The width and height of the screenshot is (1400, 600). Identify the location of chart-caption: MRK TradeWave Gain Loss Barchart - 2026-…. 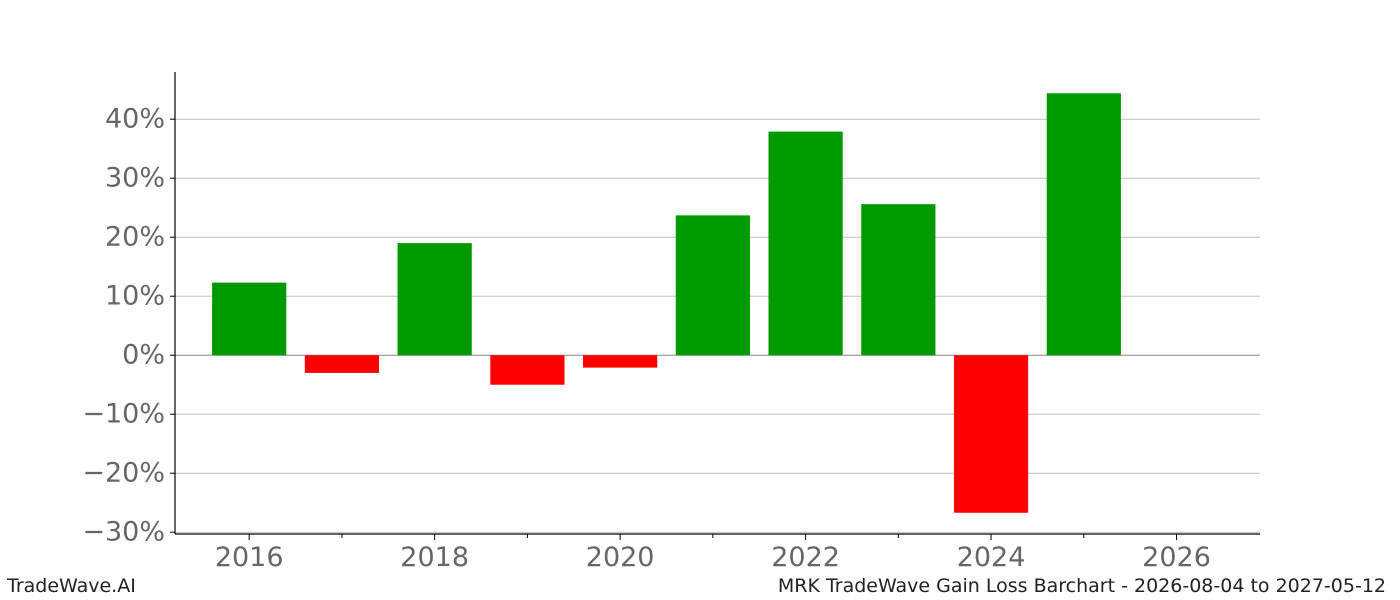
(1081, 586).